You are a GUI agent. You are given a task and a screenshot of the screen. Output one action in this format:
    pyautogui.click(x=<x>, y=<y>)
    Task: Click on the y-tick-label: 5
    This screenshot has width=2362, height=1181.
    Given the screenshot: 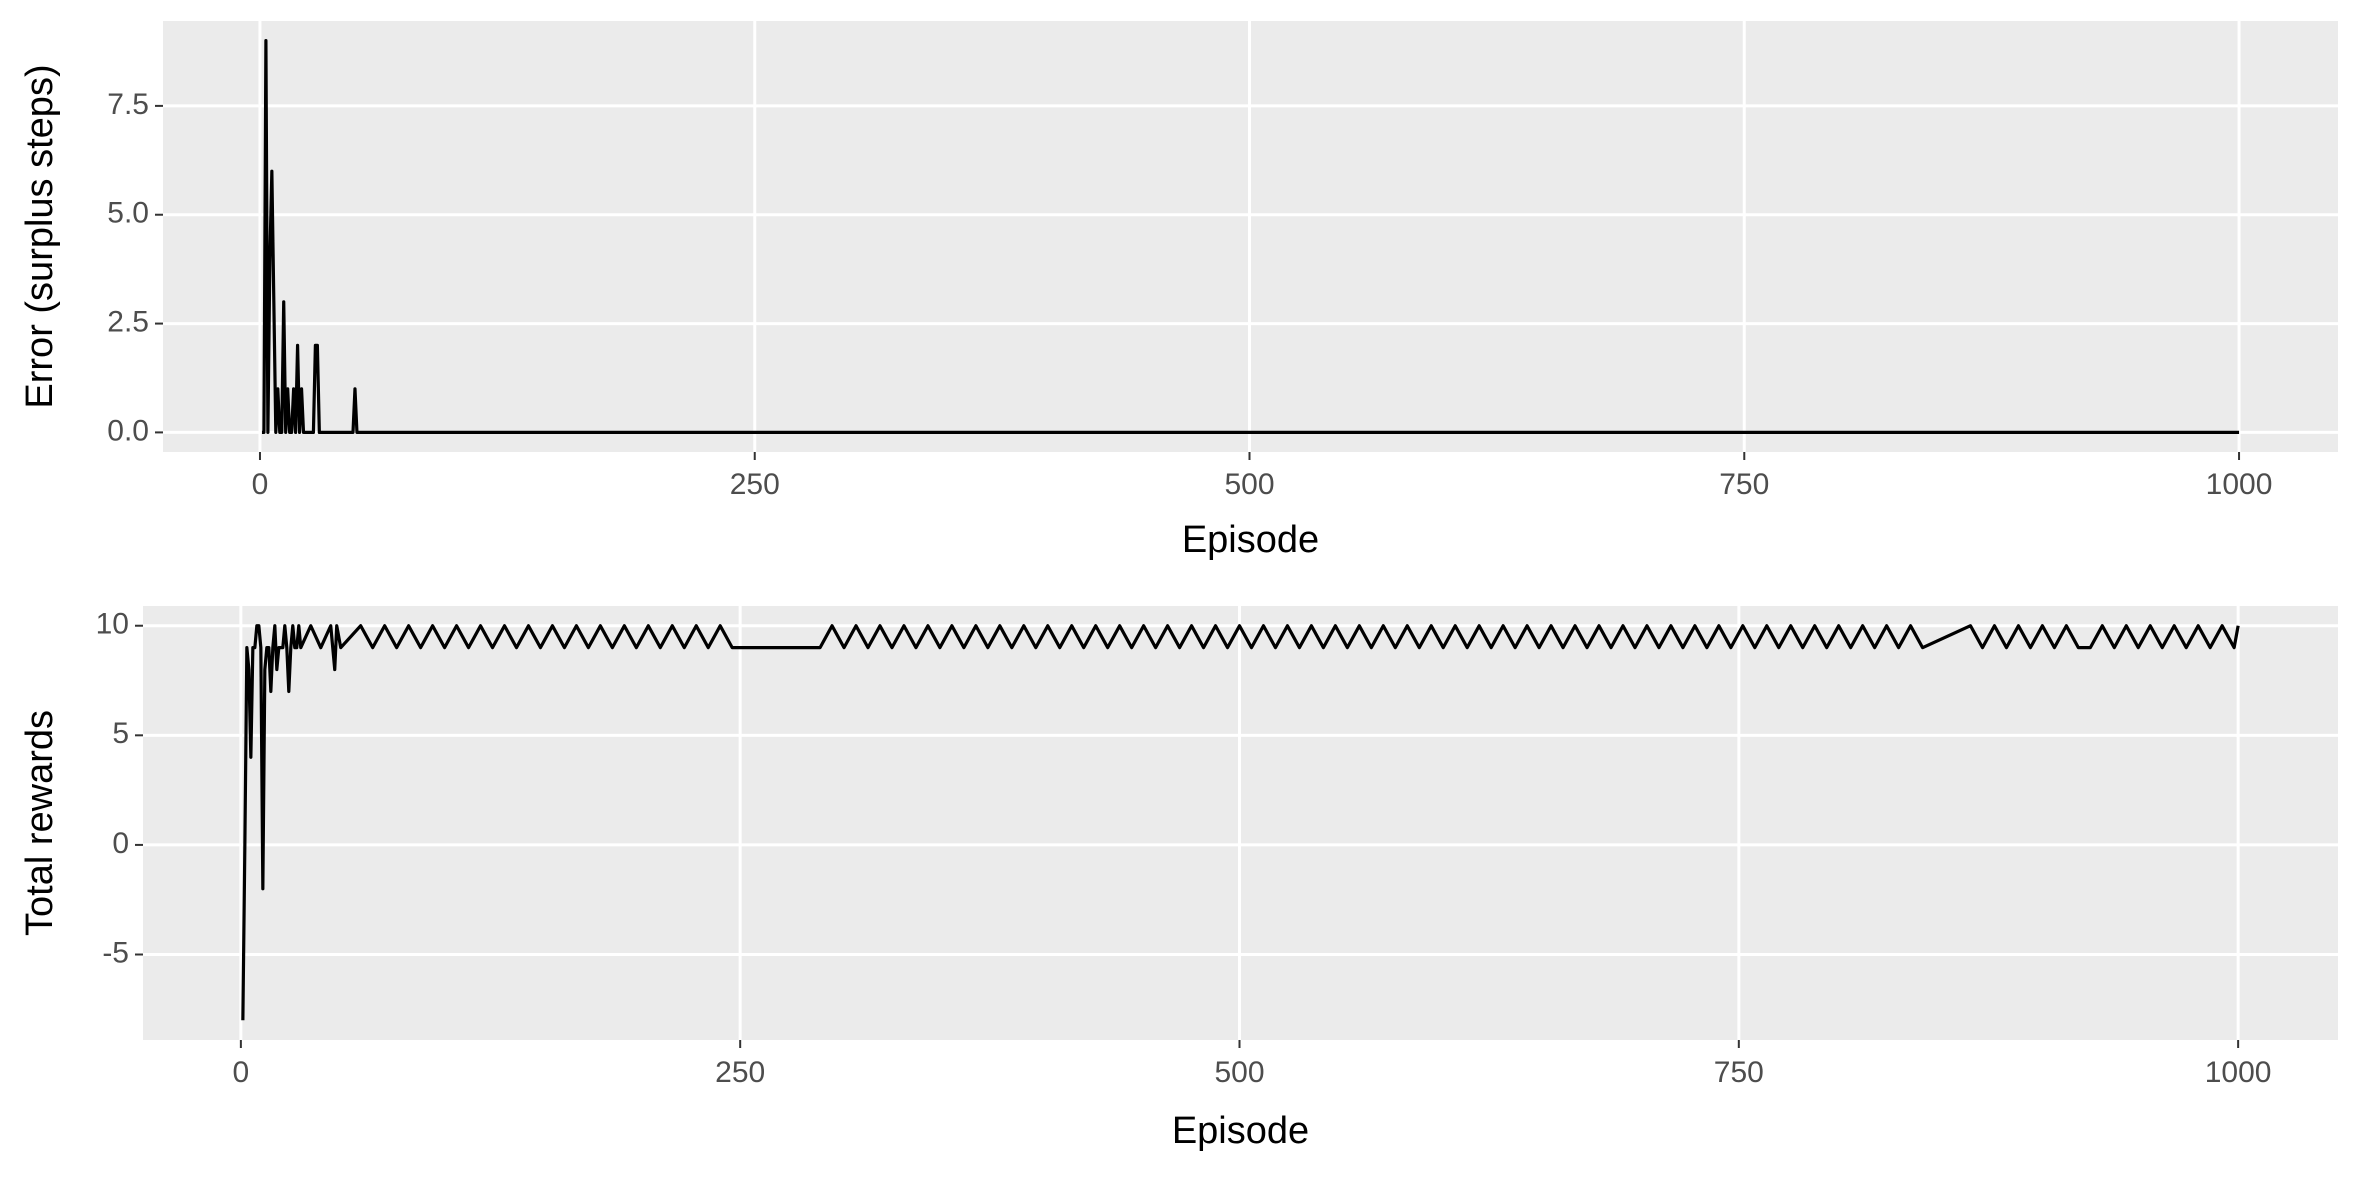 What is the action you would take?
    pyautogui.click(x=120, y=733)
    